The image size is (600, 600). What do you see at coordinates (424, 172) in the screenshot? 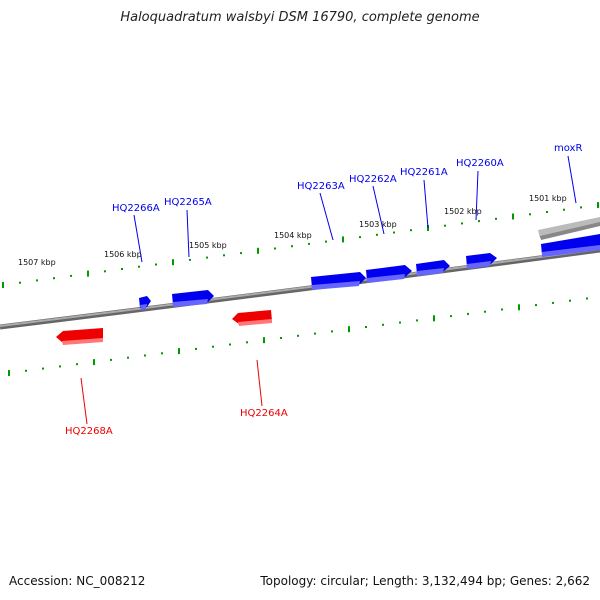
I see `gene-label: HQ2261A` at bounding box center [424, 172].